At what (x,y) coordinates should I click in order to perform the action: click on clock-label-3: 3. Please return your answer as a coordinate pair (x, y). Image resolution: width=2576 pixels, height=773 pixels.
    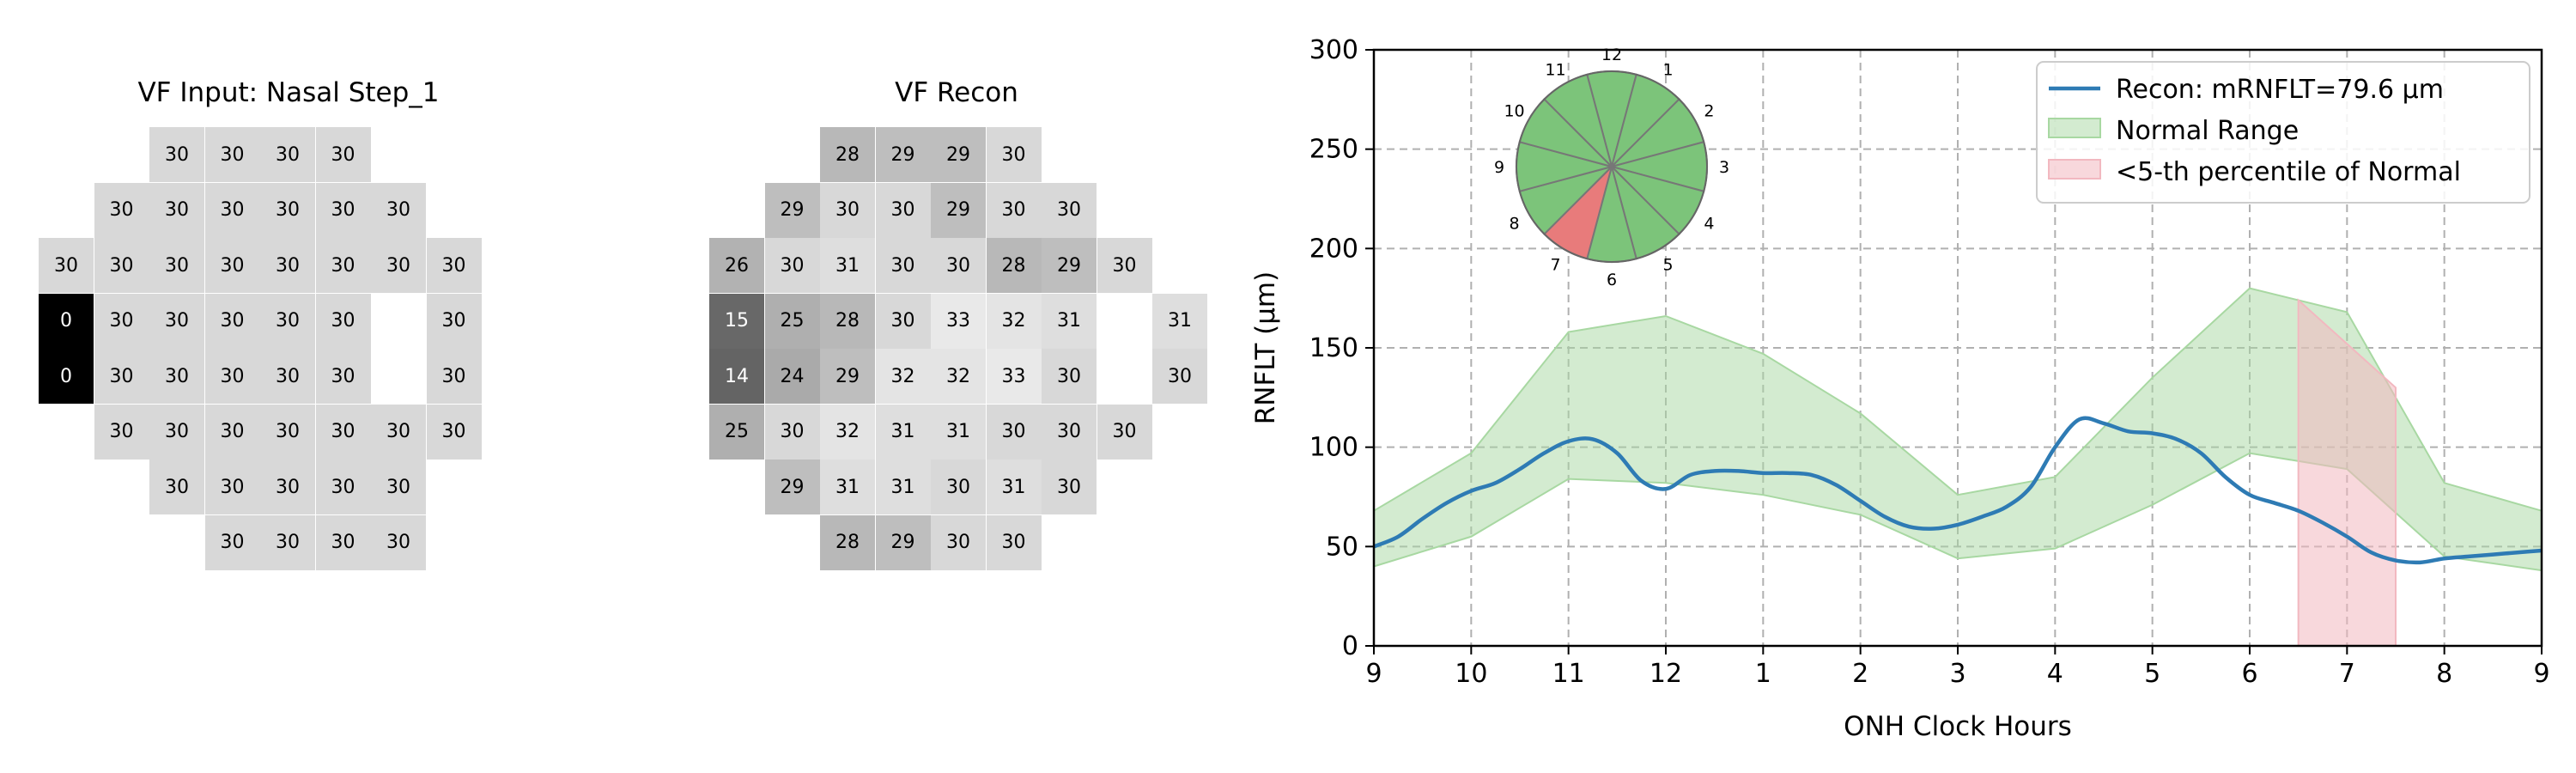
    Looking at the image, I should click on (1724, 167).